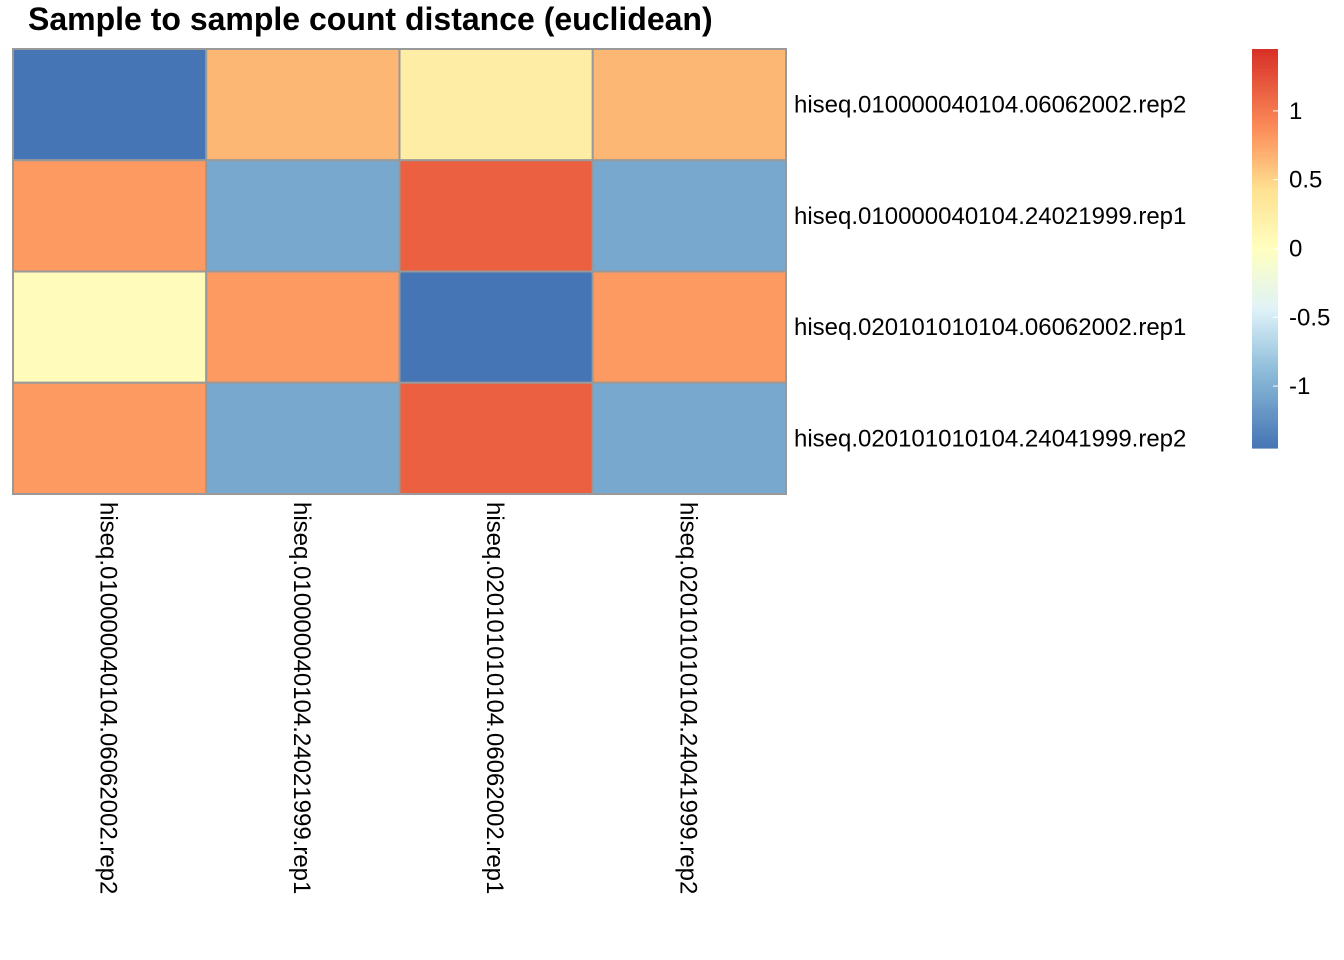 This screenshot has height=960, width=1344. Describe the element at coordinates (496, 438) in the screenshot. I see `heatmap-cell-r4-c3` at that location.